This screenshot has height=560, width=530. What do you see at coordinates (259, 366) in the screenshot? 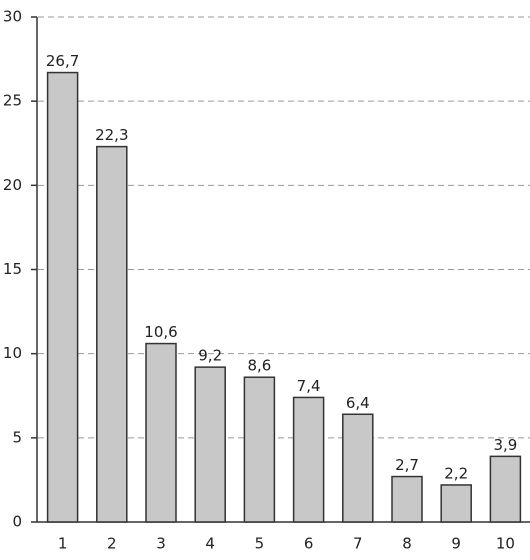
I see `value-label: 8,6` at bounding box center [259, 366].